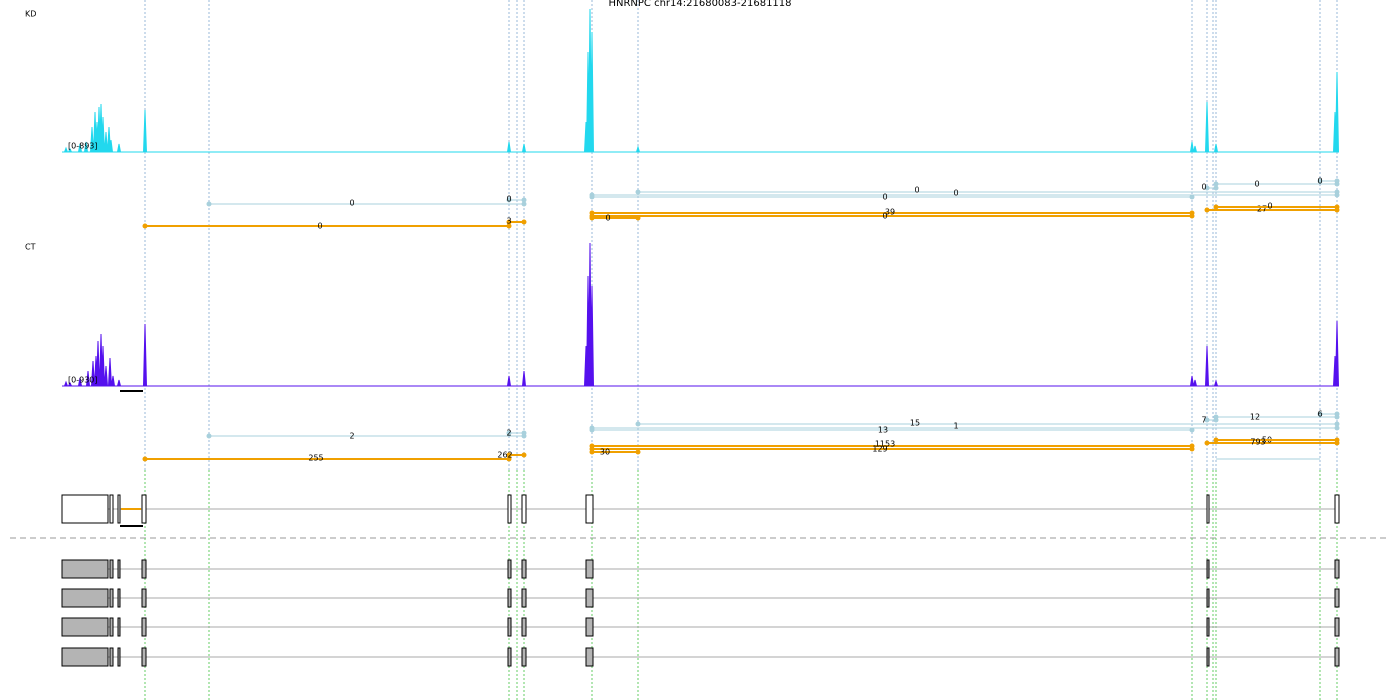  I want to click on junction-count: 7, so click(1203, 420).